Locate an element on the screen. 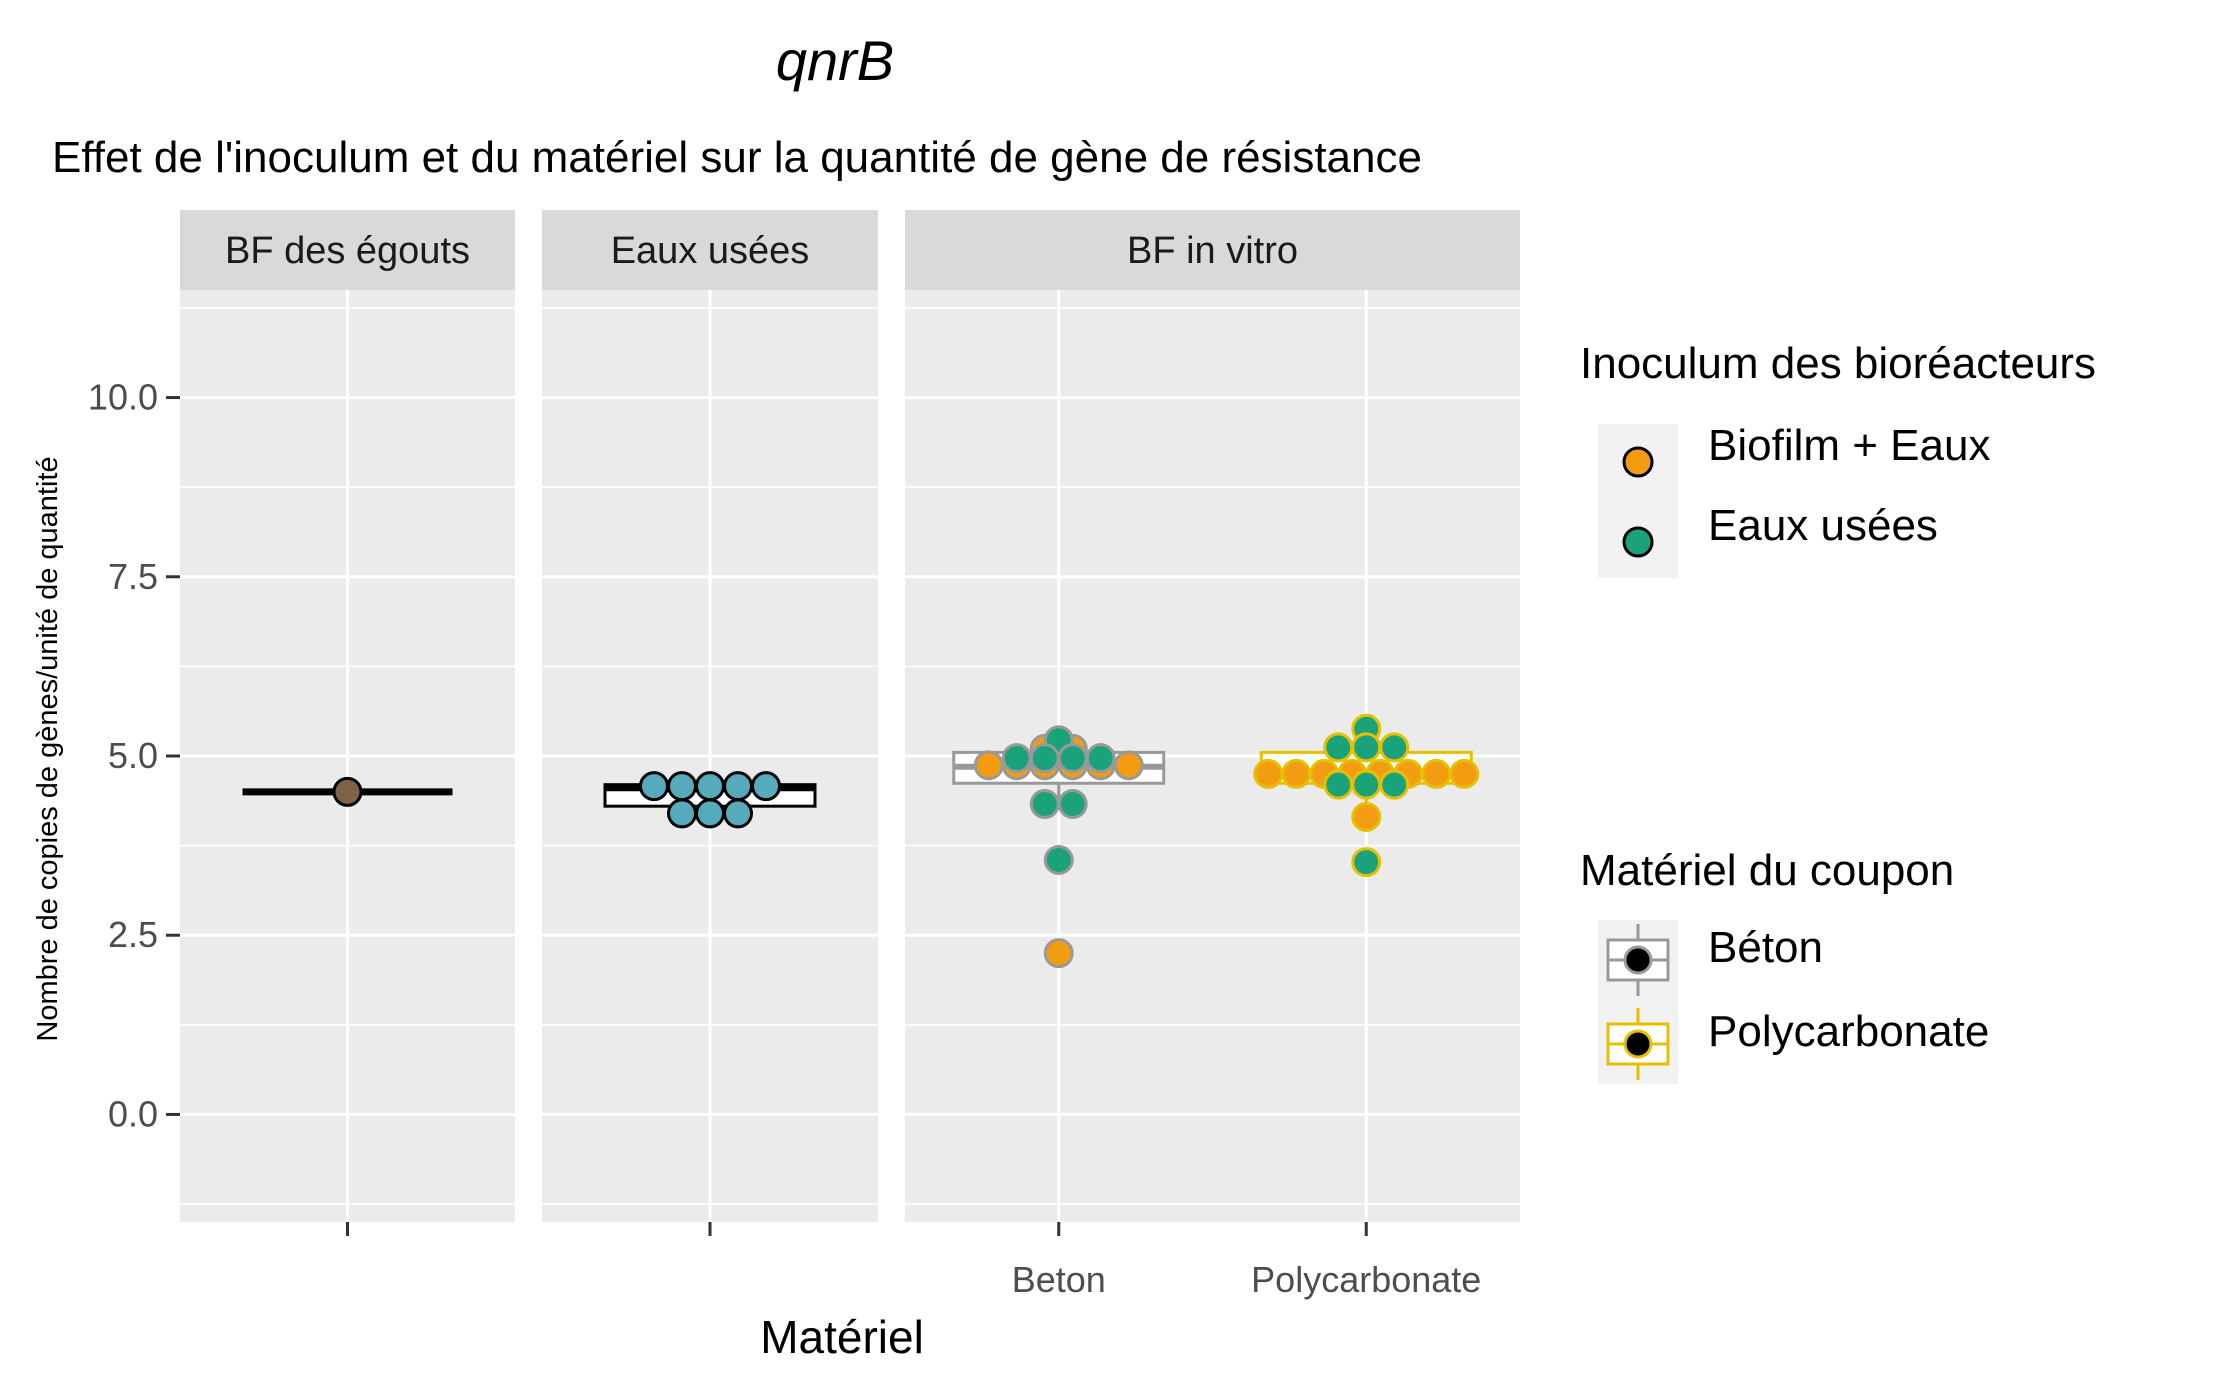 The width and height of the screenshot is (2230, 1395). legend-label: Biofilm + Eaux is located at coordinates (1849, 445).